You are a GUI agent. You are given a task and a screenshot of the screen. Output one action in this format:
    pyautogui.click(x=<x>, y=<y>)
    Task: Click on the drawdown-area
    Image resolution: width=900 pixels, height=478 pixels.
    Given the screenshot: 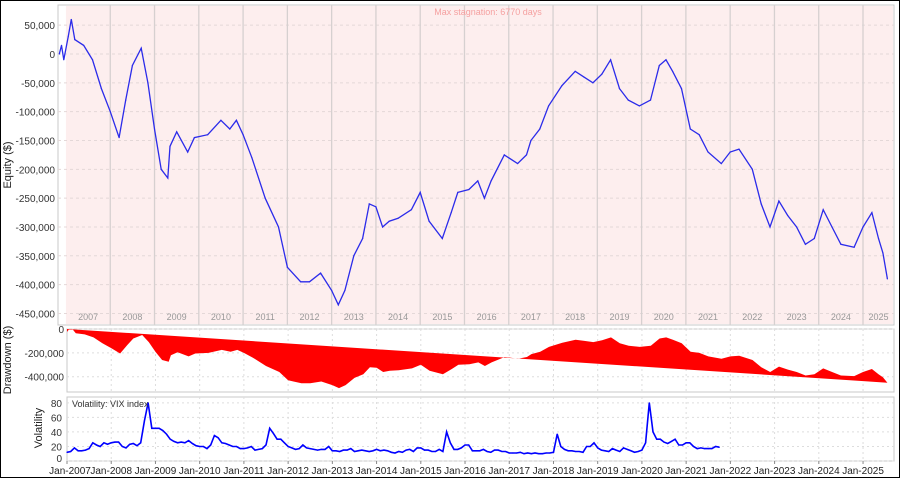 What is the action you would take?
    pyautogui.click(x=477, y=359)
    